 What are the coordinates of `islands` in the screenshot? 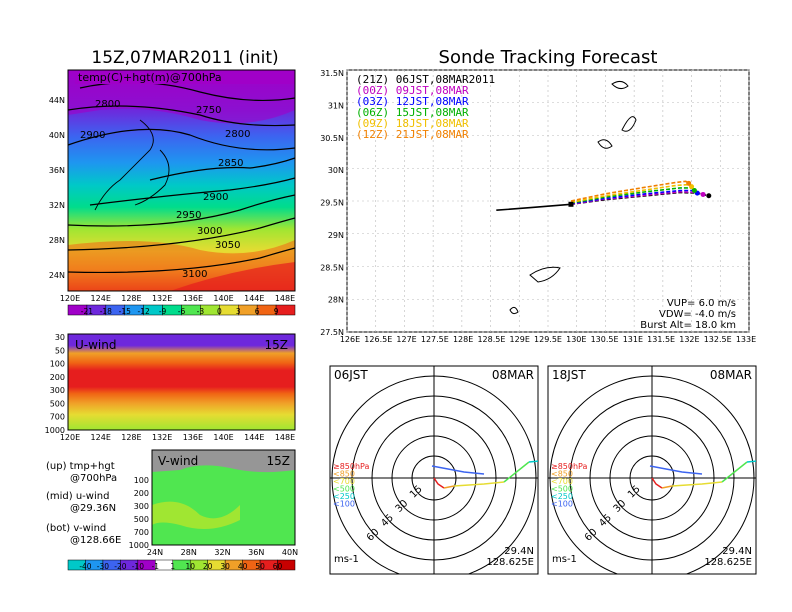 It's located at (573, 197).